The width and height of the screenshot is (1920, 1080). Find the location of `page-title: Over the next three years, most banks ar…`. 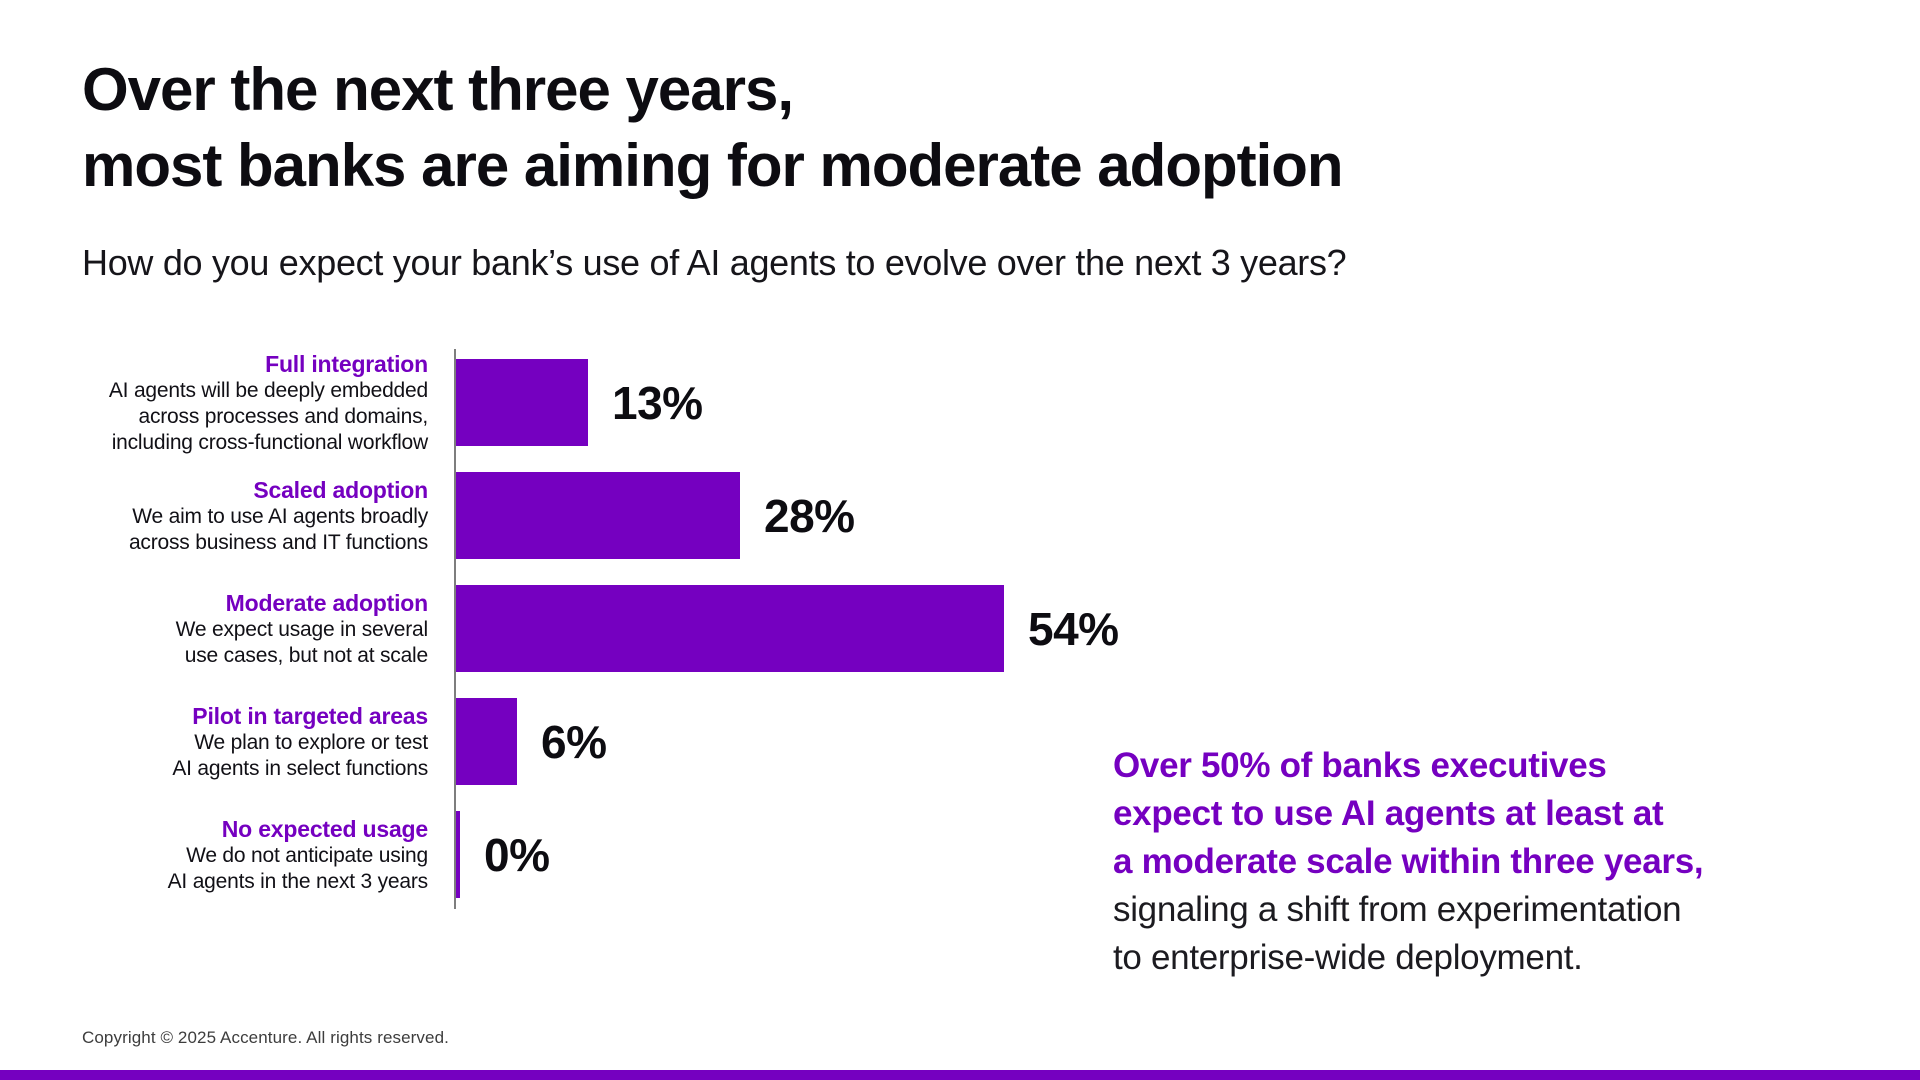

page-title: Over the next three years, most banks ar… is located at coordinates (713, 128).